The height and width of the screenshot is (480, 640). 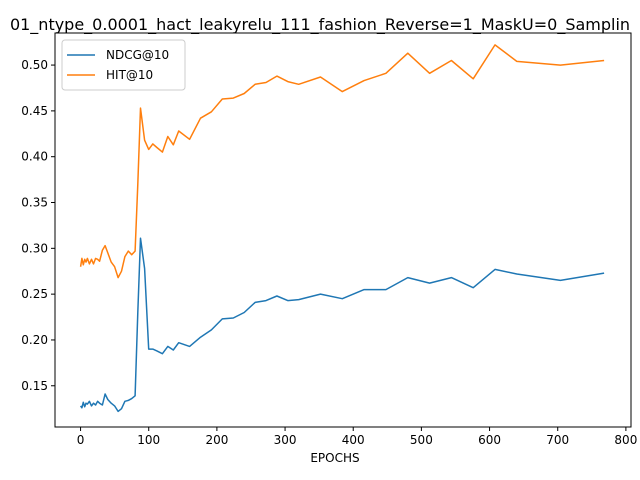 I want to click on y-tick-label: 0.25, so click(x=34, y=294).